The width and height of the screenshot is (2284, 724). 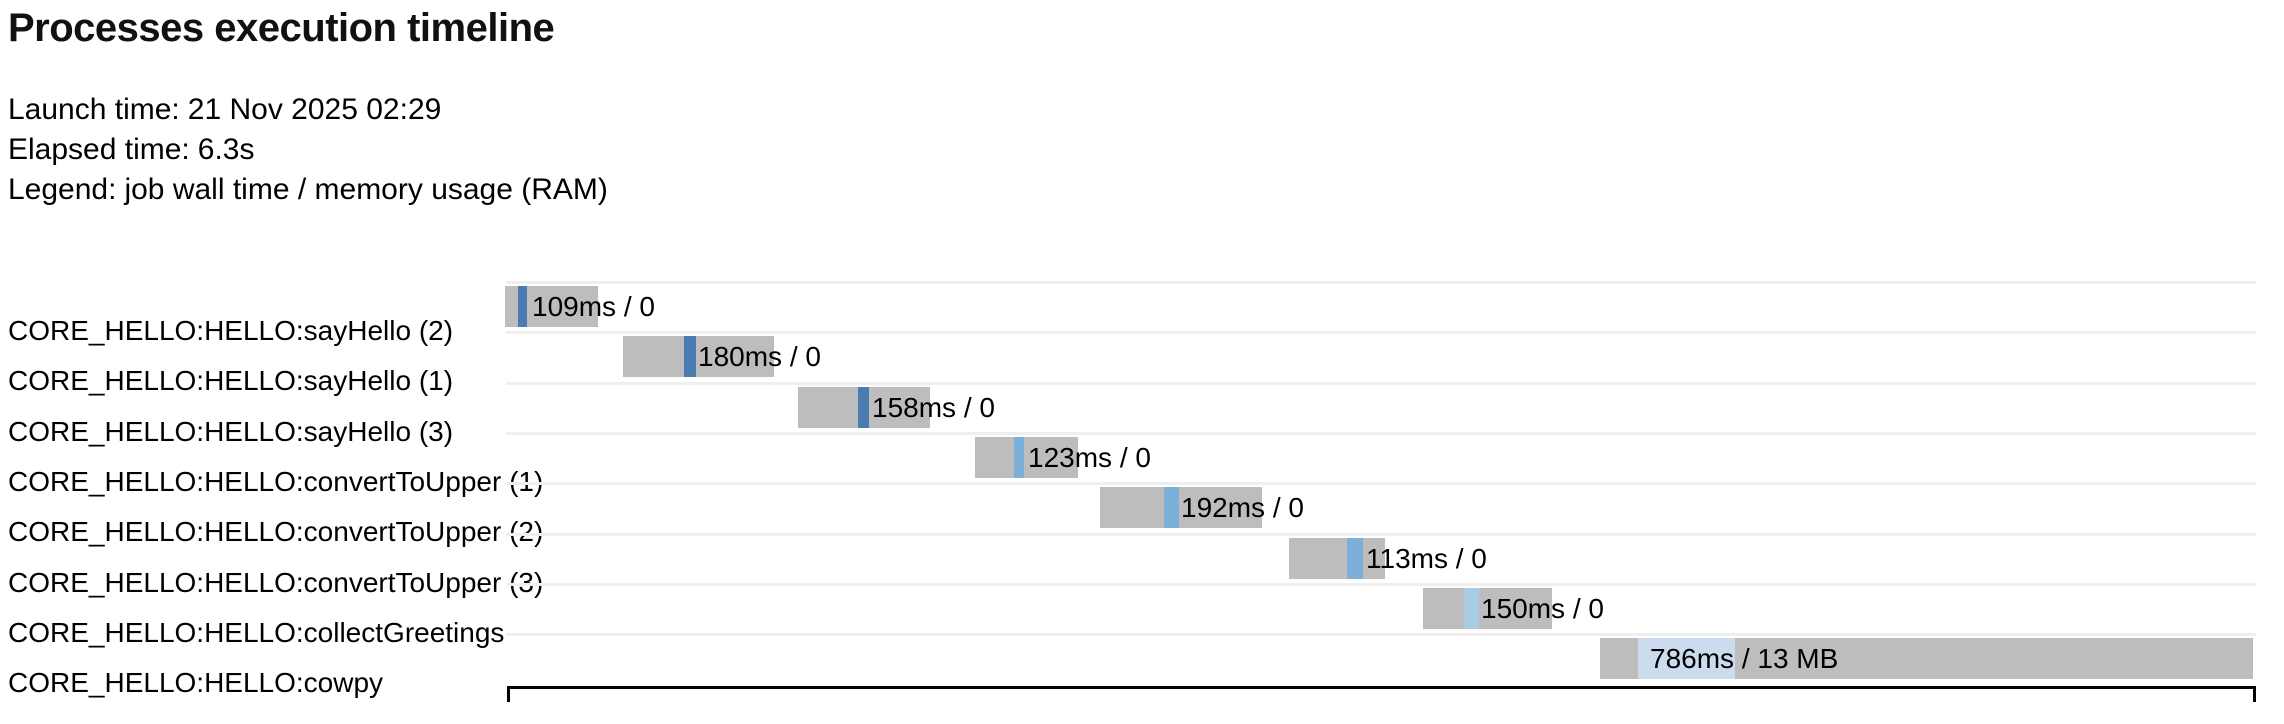 What do you see at coordinates (759, 356) in the screenshot?
I see `task-duration-label: 180ms / 0` at bounding box center [759, 356].